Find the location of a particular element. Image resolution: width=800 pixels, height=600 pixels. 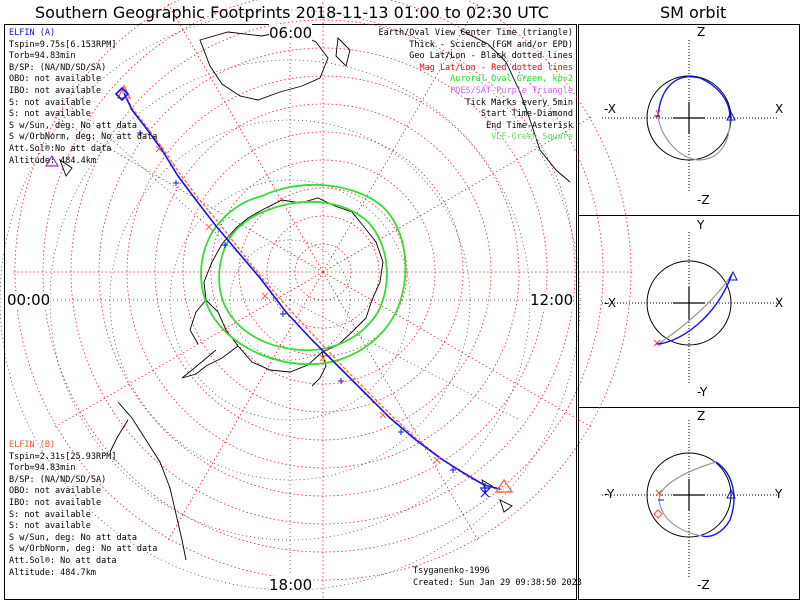

legend-item: Tick Marks every 5min is located at coordinates (476, 104).